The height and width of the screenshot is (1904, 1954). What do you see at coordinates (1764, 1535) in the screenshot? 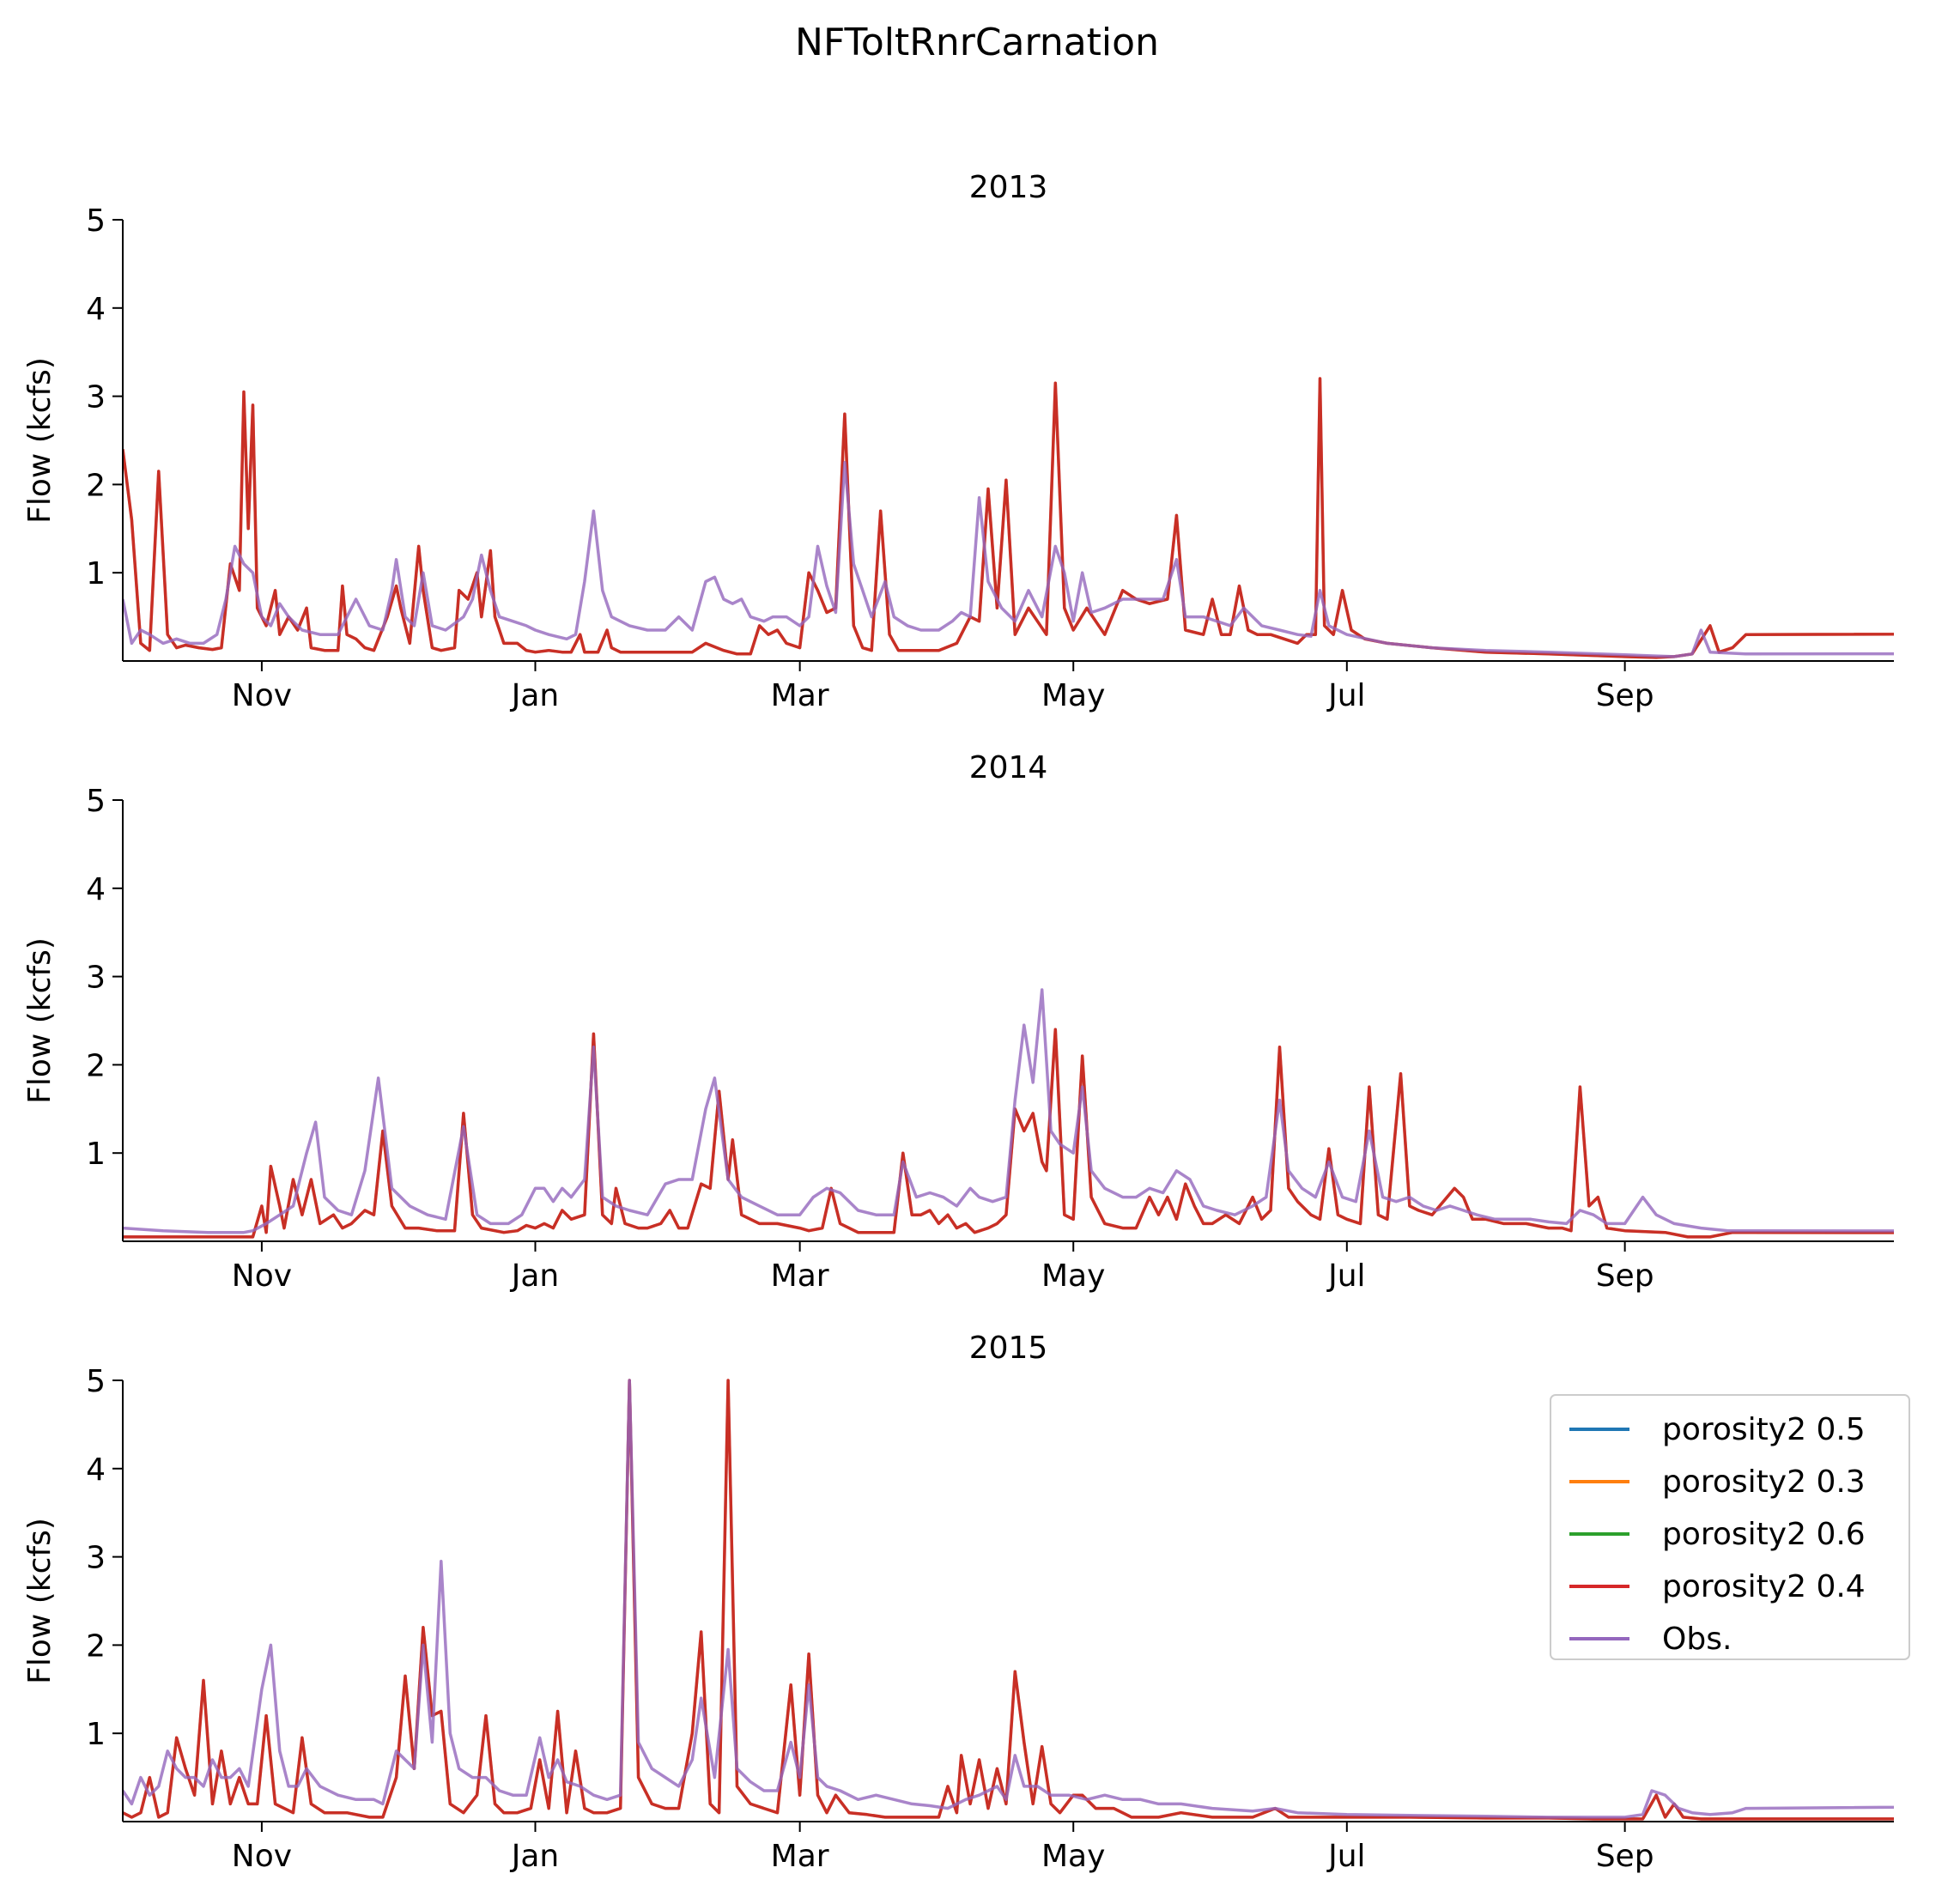
I see `legend-label: porosity2 0.6` at bounding box center [1764, 1535].